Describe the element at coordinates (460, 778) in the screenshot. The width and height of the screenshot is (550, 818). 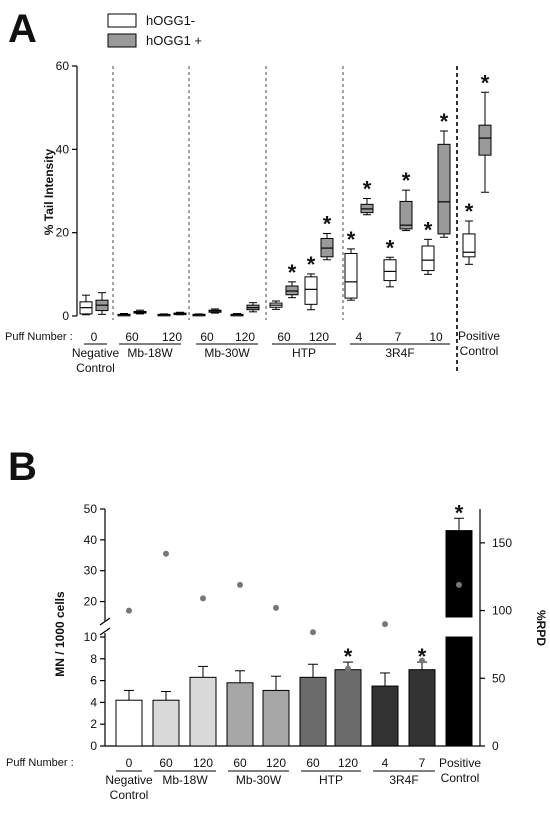
I see `panel-b-group-label-positive-control-1: Control` at that location.